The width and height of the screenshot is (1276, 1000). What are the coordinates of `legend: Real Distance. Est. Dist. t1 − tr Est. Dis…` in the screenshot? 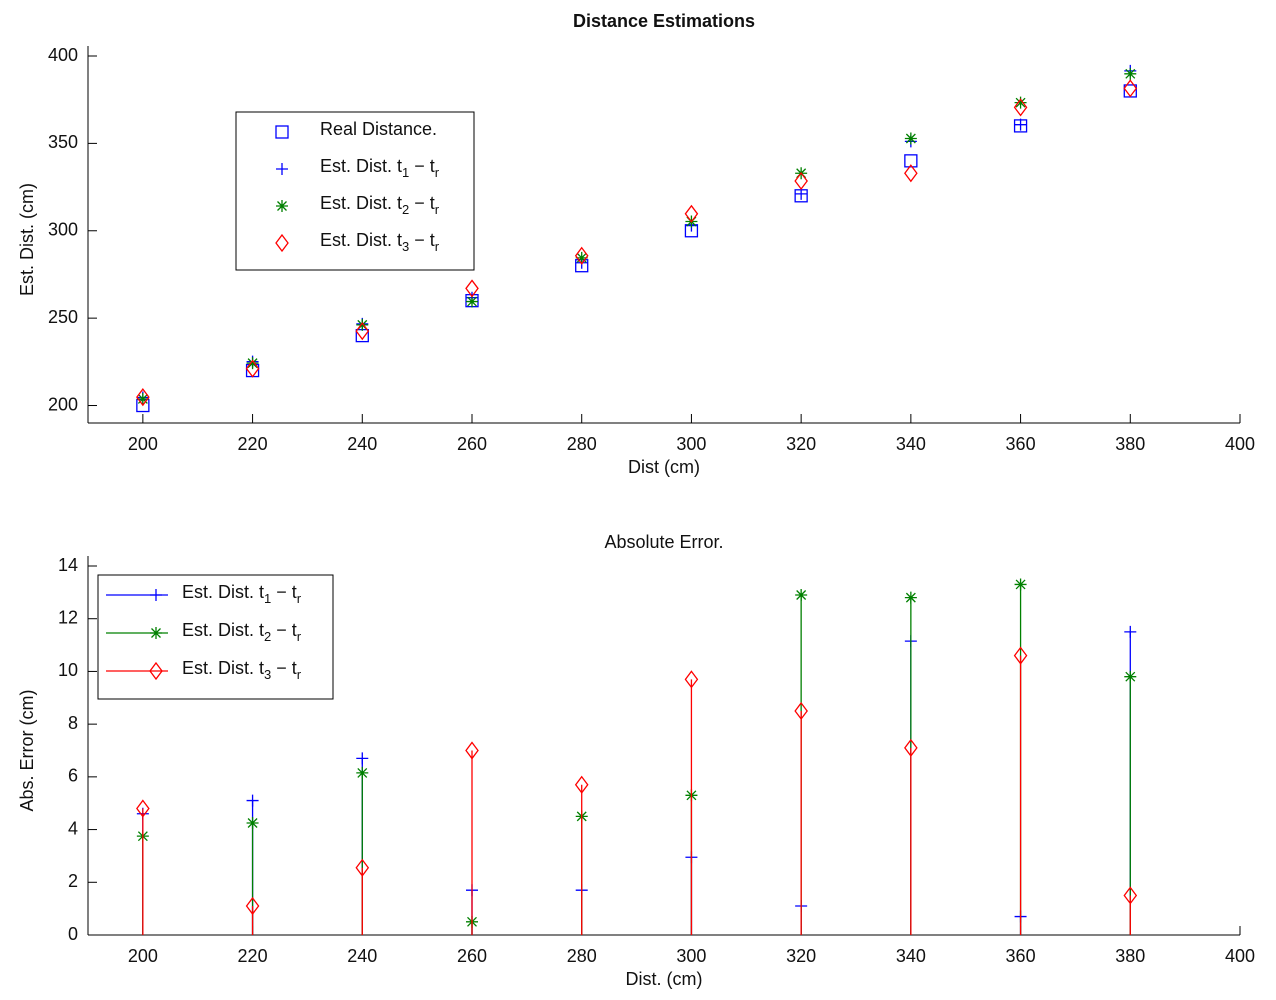 It's located at (355, 191).